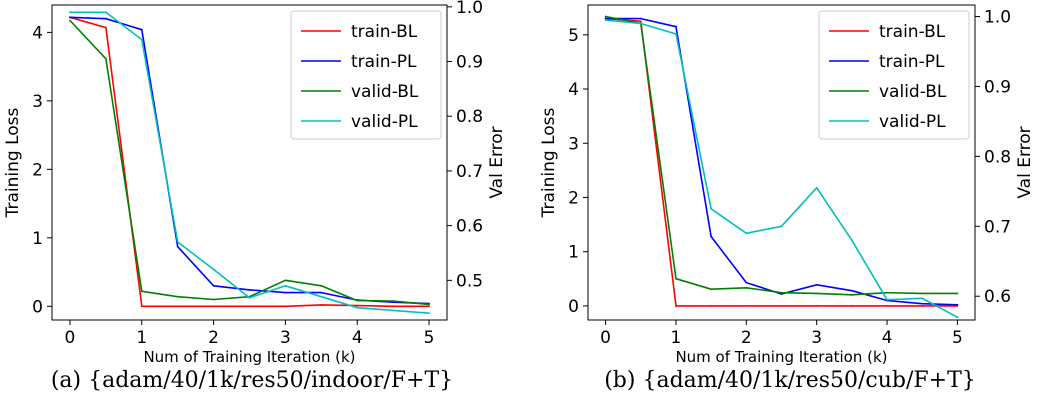 The height and width of the screenshot is (412, 1043). Describe the element at coordinates (285, 338) in the screenshot. I see `chart-a-x-tick-label: 3` at that location.